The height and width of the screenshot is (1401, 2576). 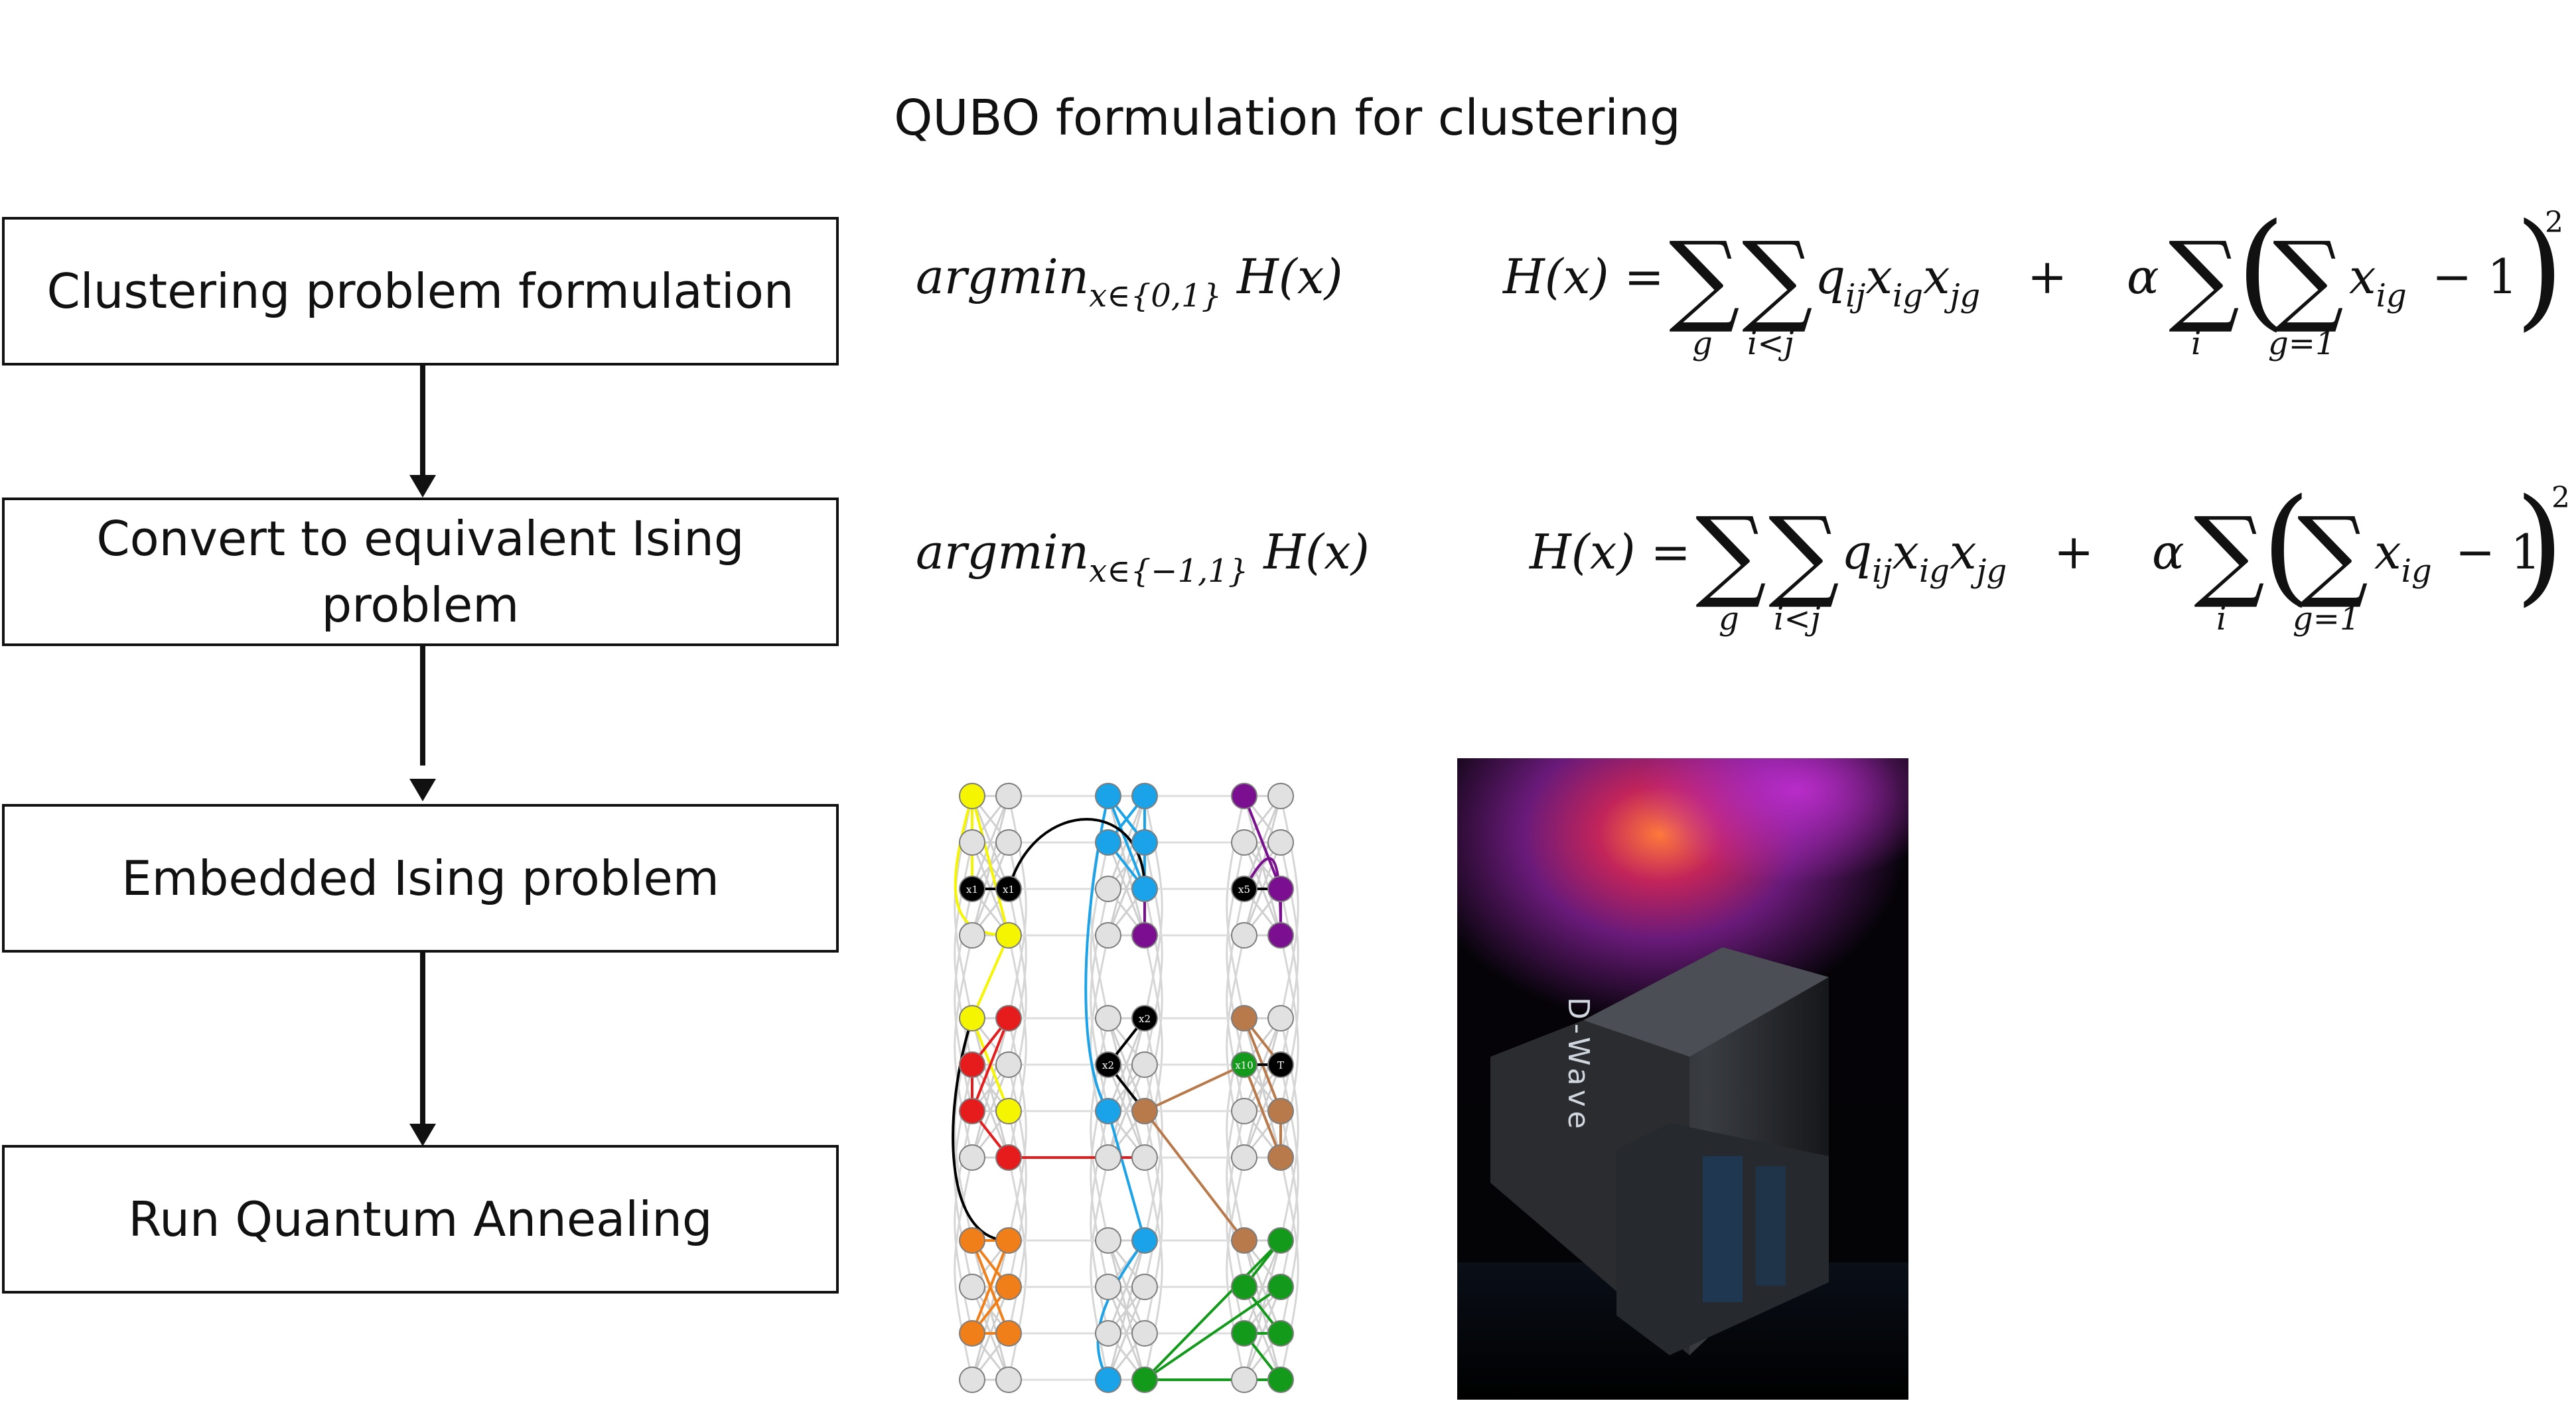 What do you see at coordinates (1683, 1079) in the screenshot?
I see `dwave-photo-illustration: D-Wave` at bounding box center [1683, 1079].